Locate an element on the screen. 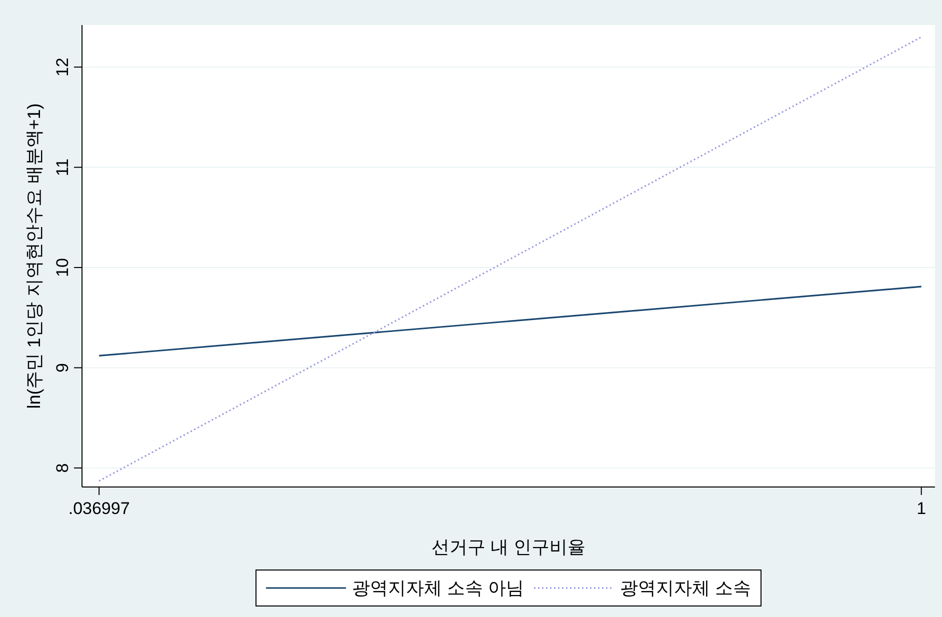 The image size is (942, 617). legend-label: 광역지자체 소속 아님 is located at coordinates (438, 588).